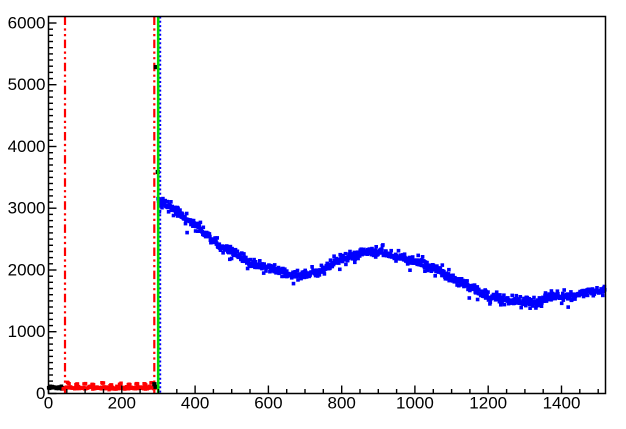 This screenshot has width=626, height=429. I want to click on x-tick-label-1000: 1000, so click(415, 403).